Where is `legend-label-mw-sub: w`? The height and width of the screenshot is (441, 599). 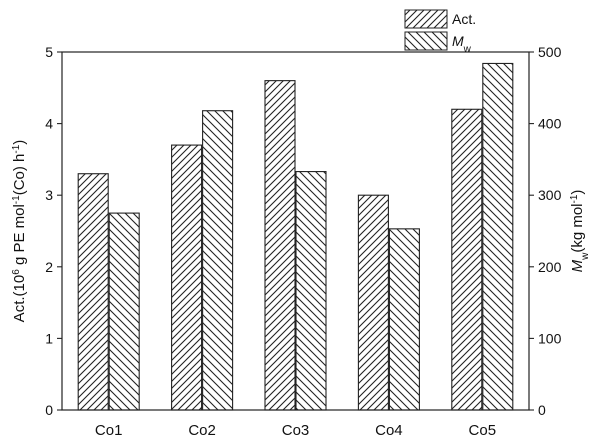
legend-label-mw-sub: w is located at coordinates (467, 49).